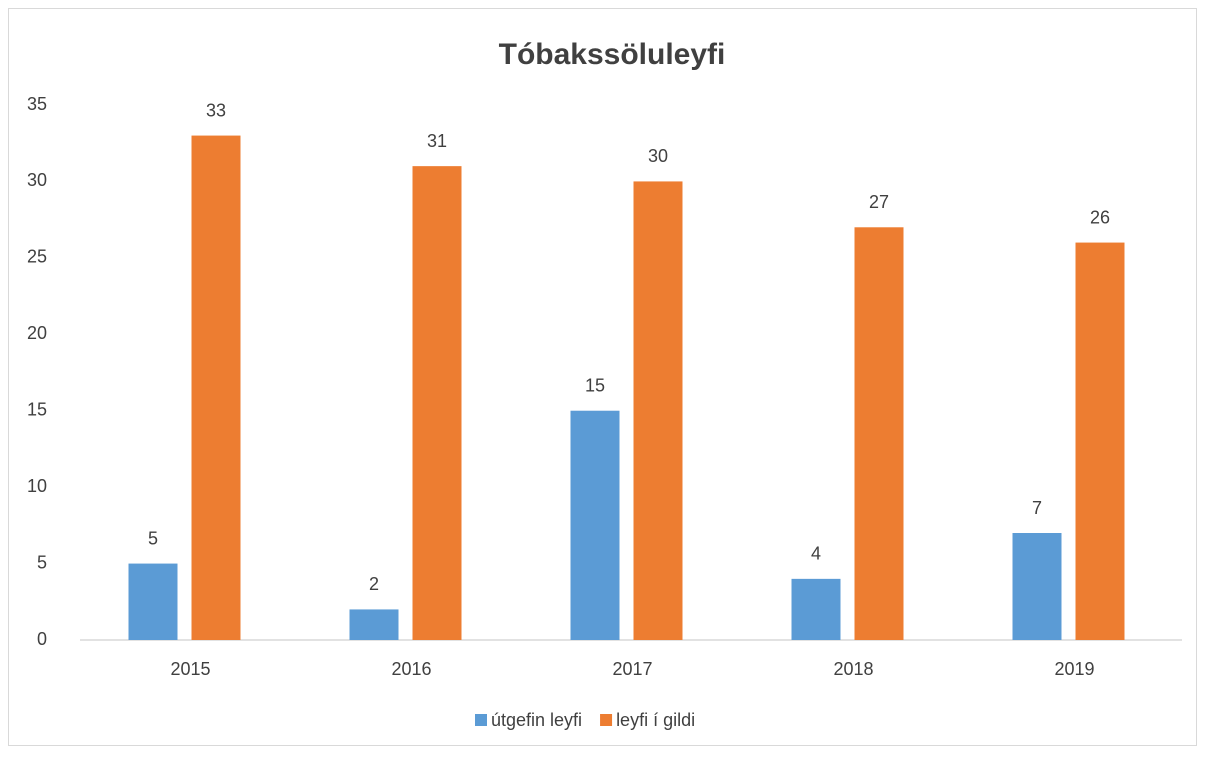 Image resolution: width=1205 pixels, height=758 pixels. I want to click on data-label: 33, so click(216, 110).